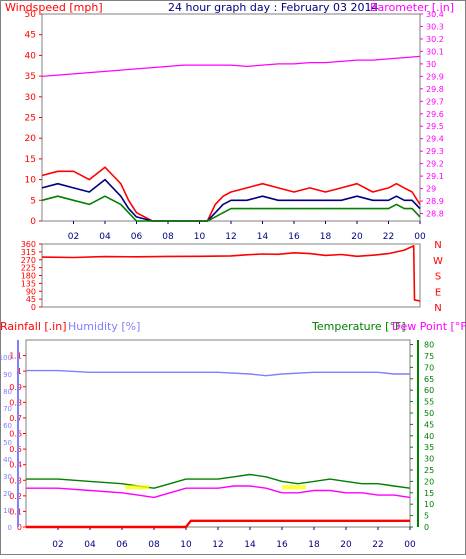 The height and width of the screenshot is (559, 466). I want to click on baro-ytick-label: 30.2, so click(435, 39).